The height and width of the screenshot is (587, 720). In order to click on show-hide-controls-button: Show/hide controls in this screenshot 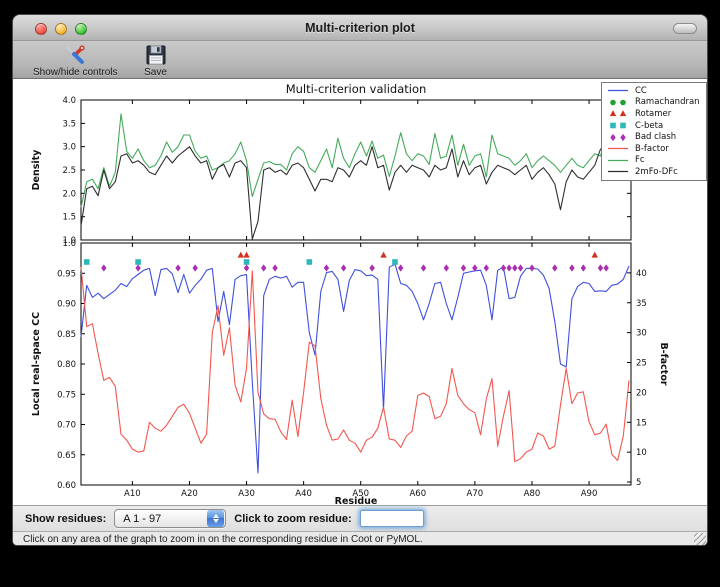, I will do `click(75, 60)`.